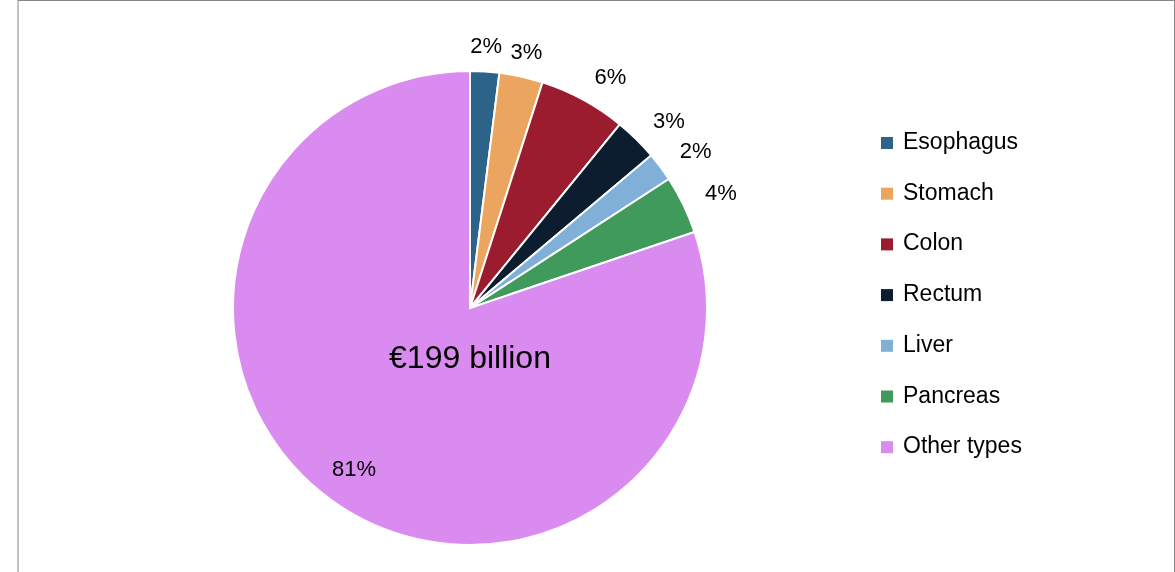 Image resolution: width=1175 pixels, height=572 pixels. I want to click on legend-label: Colon, so click(933, 242).